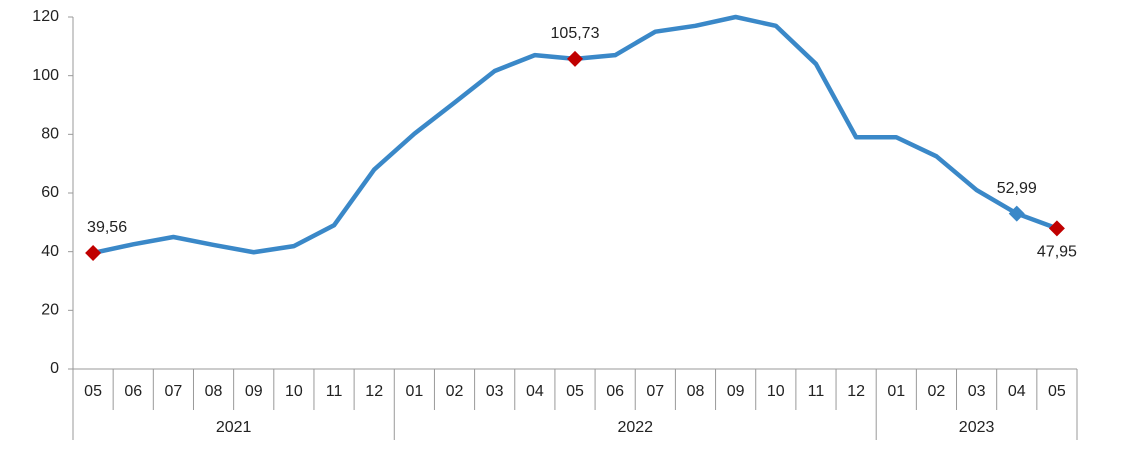  Describe the element at coordinates (50, 192) in the screenshot. I see `y-tick-label: 60` at that location.